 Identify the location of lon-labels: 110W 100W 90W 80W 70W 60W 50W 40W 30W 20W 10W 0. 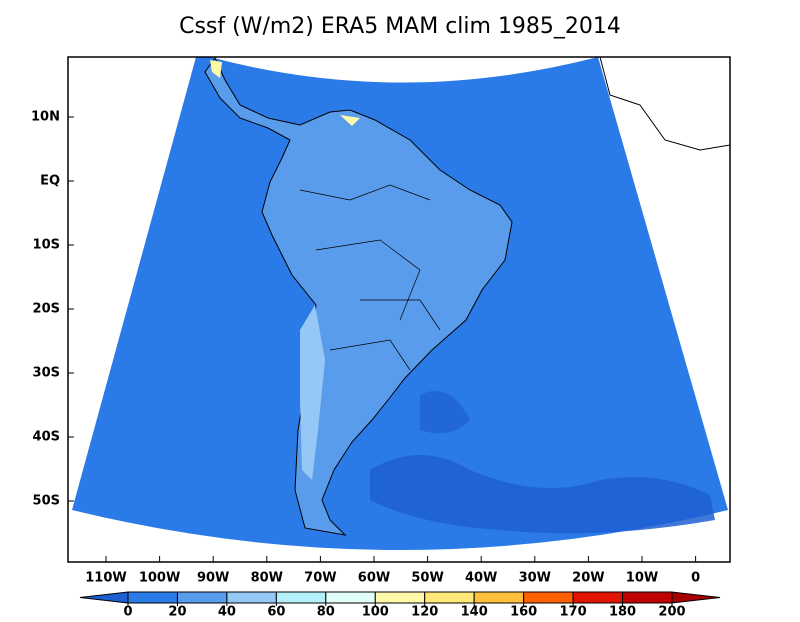
(392, 571).